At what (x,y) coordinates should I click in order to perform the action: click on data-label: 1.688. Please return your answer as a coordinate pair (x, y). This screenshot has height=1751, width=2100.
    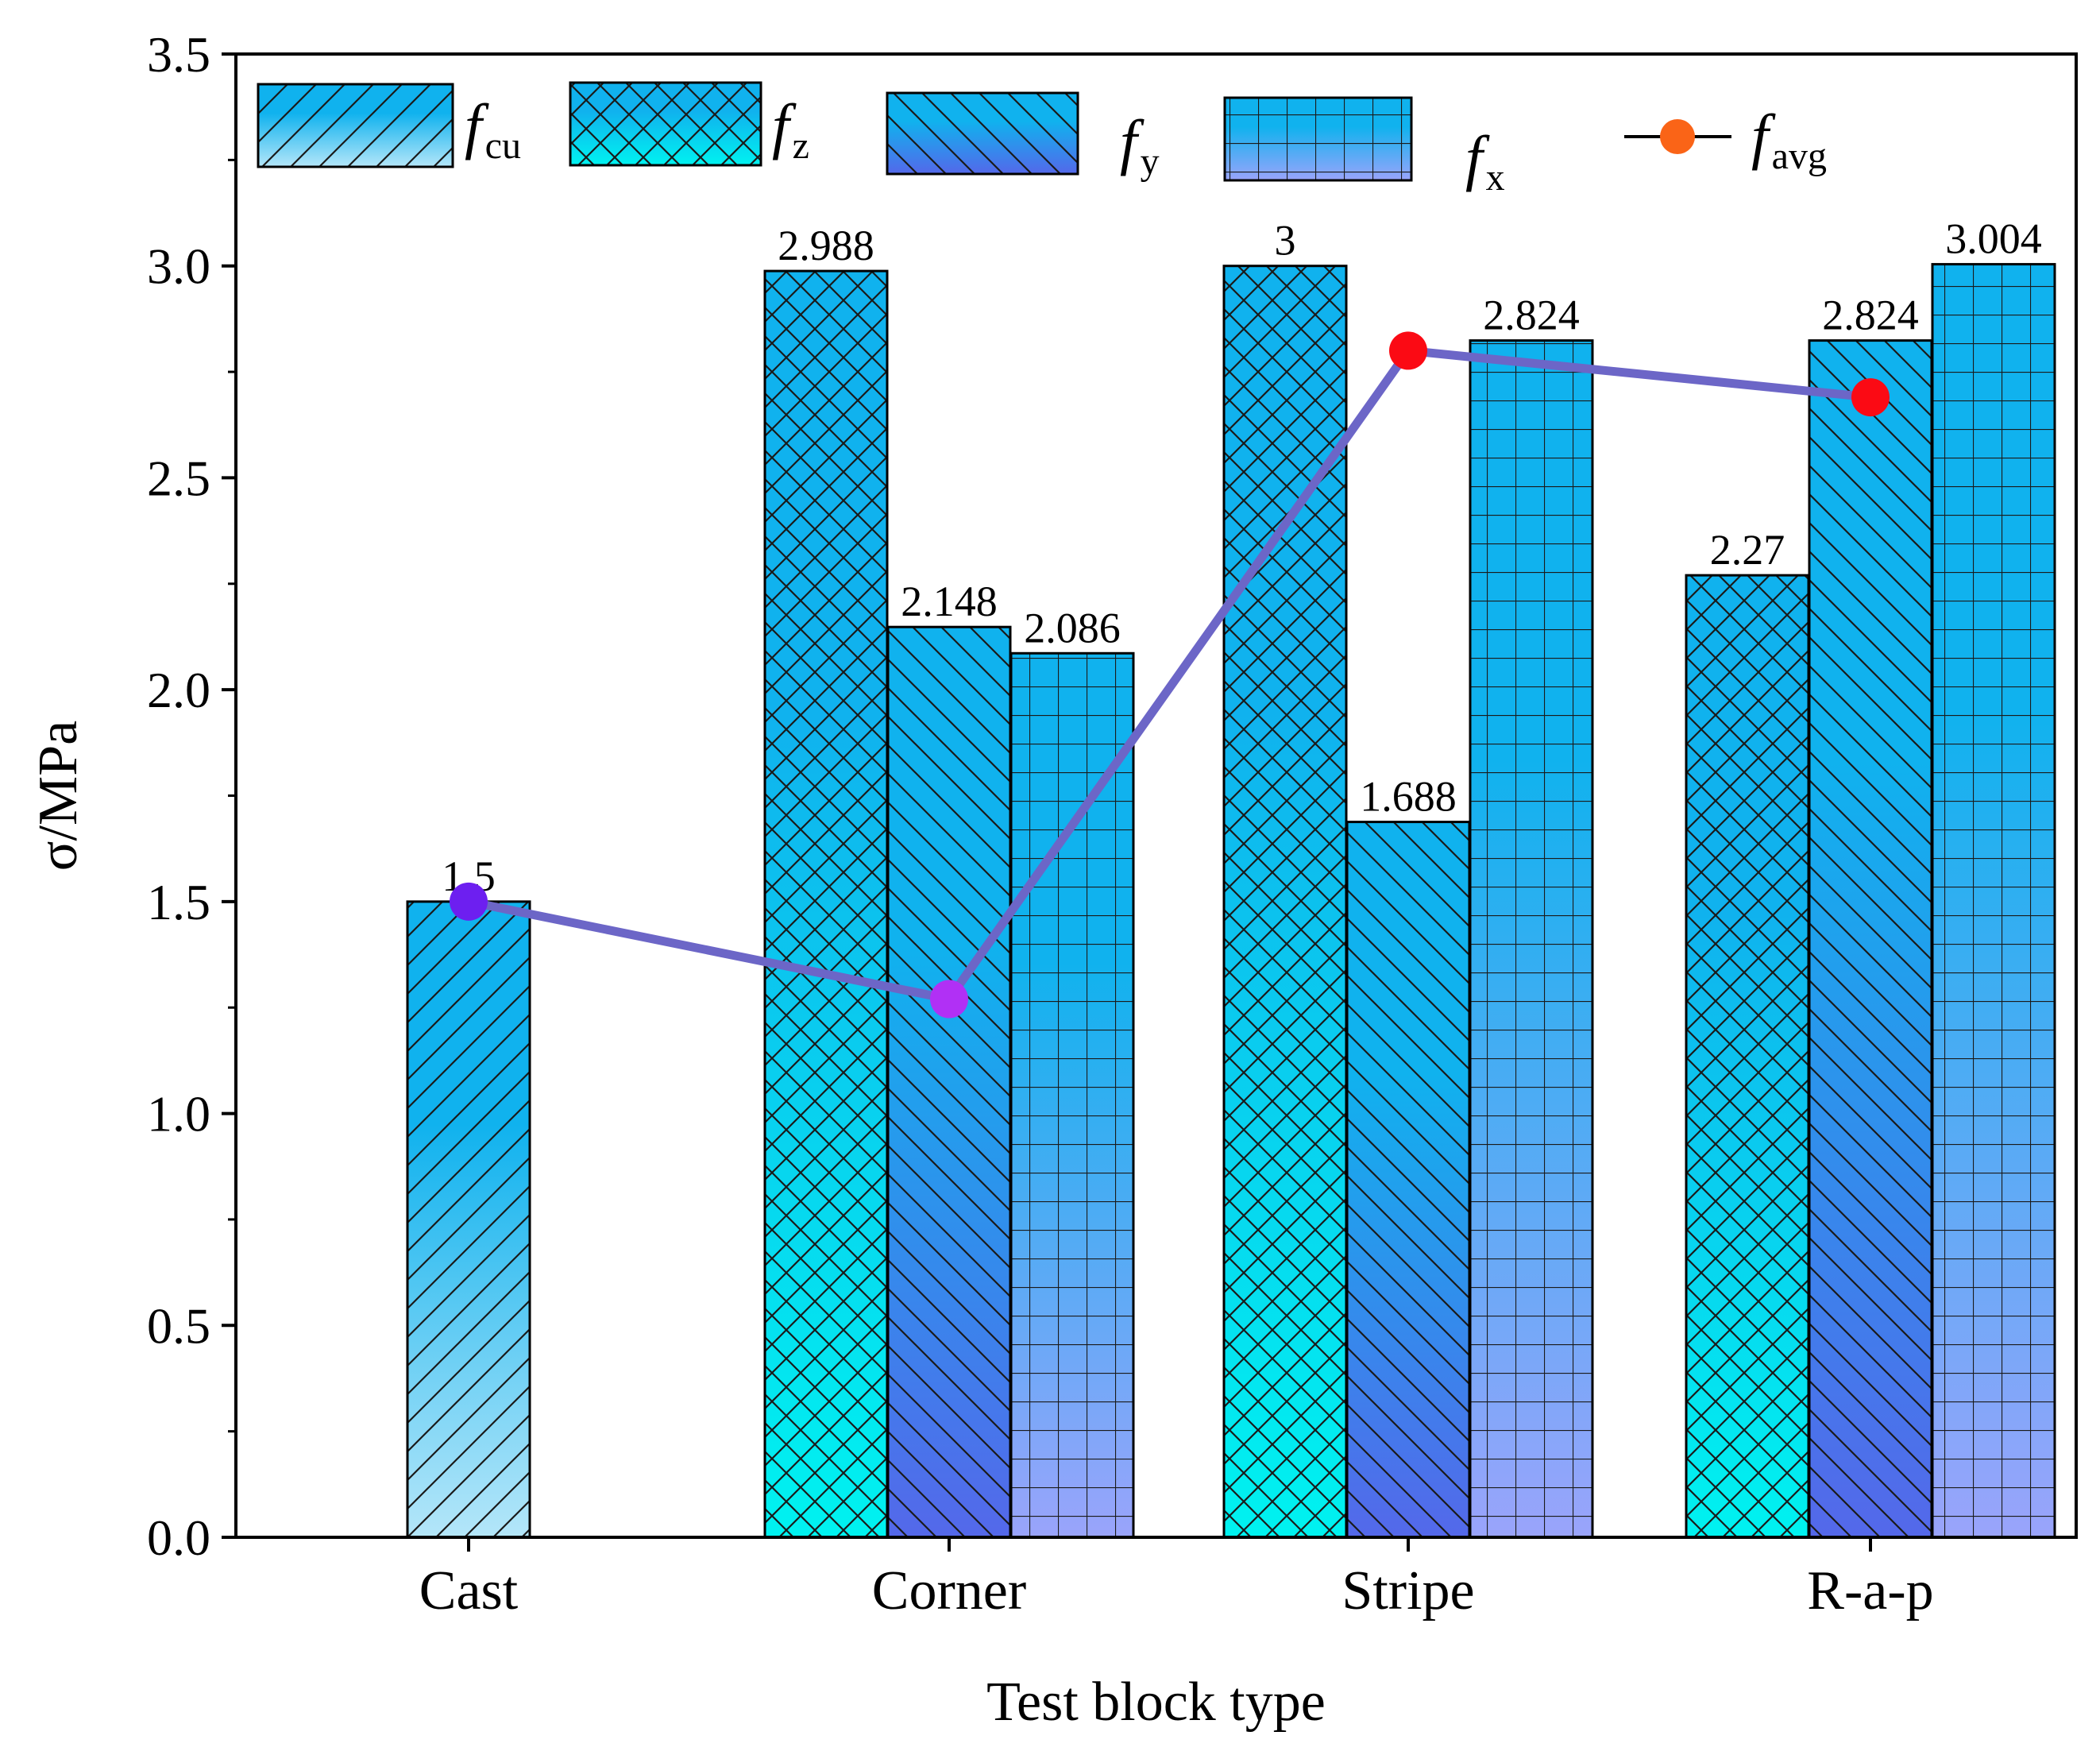
    Looking at the image, I should click on (1408, 797).